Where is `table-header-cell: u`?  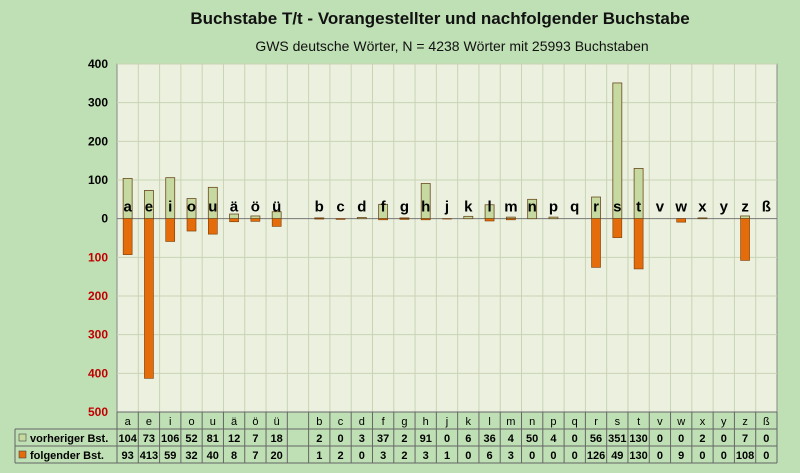
table-header-cell: u is located at coordinates (213, 422).